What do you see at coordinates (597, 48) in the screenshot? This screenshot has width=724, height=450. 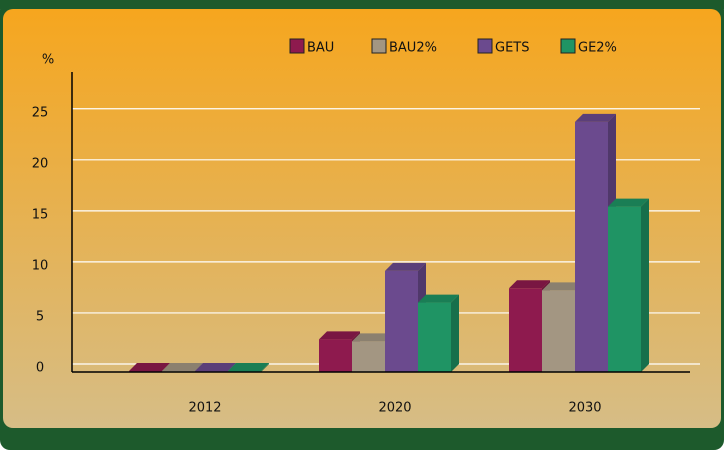 I see `legend-label: GE2%` at bounding box center [597, 48].